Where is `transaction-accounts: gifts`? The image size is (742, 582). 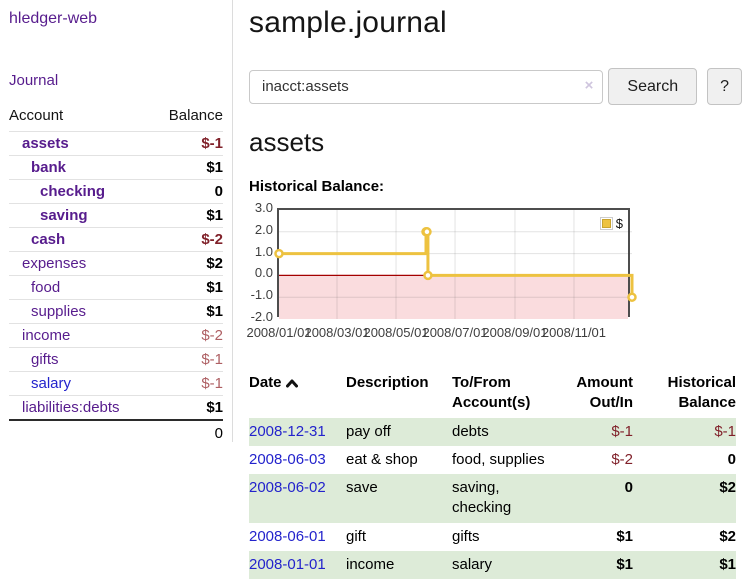 transaction-accounts: gifts is located at coordinates (466, 536).